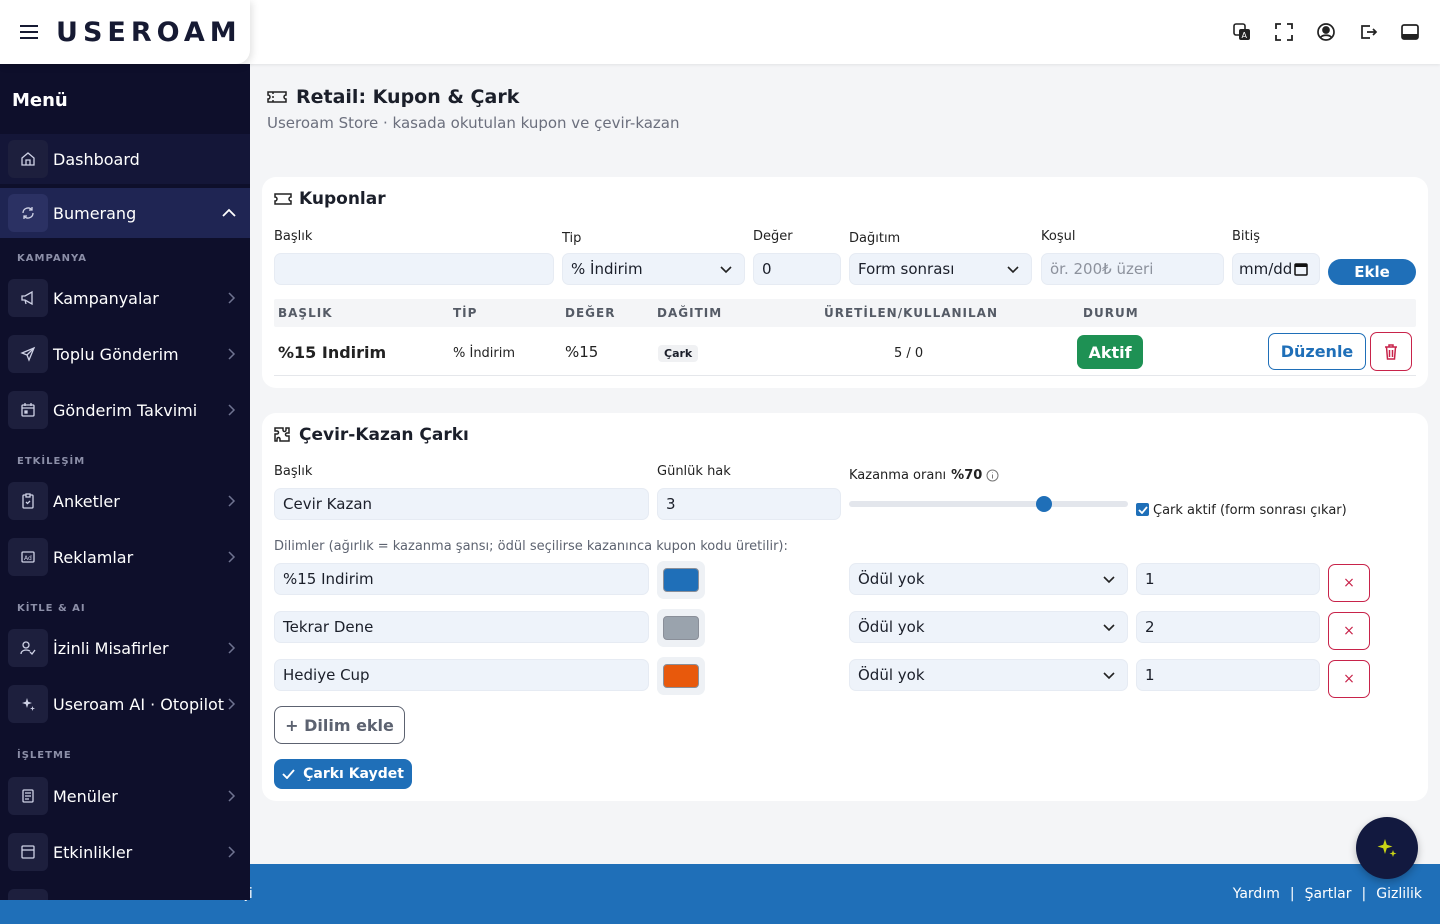  I want to click on sparkle-icon, so click(1387, 848).